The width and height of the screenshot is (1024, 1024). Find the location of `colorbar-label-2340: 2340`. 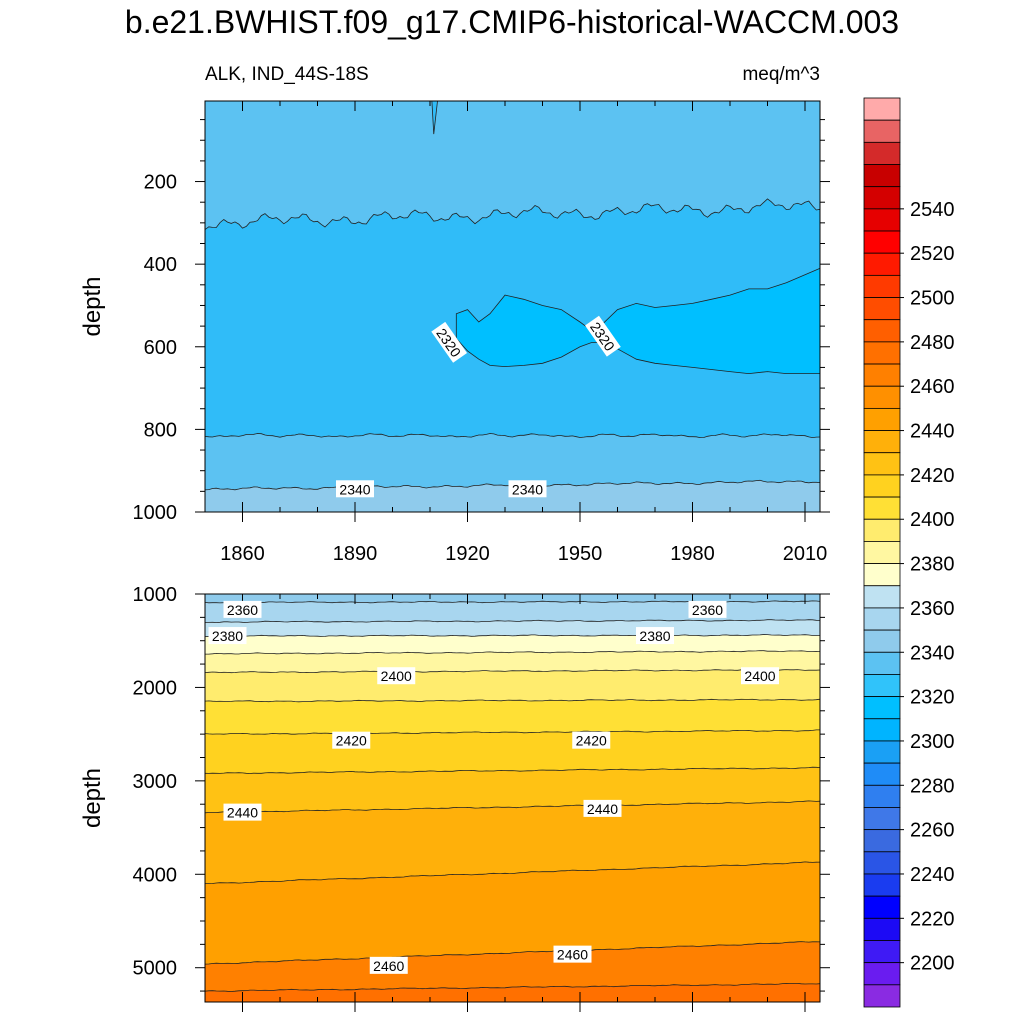

colorbar-label-2340: 2340 is located at coordinates (932, 653).